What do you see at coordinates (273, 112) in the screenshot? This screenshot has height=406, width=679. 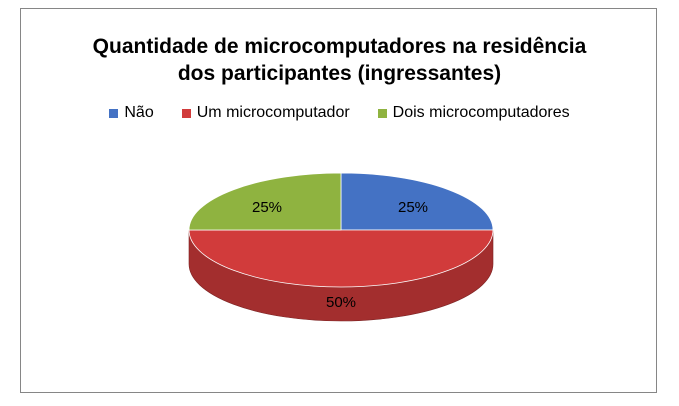 I see `legend-label-um: Um microcomputador` at bounding box center [273, 112].